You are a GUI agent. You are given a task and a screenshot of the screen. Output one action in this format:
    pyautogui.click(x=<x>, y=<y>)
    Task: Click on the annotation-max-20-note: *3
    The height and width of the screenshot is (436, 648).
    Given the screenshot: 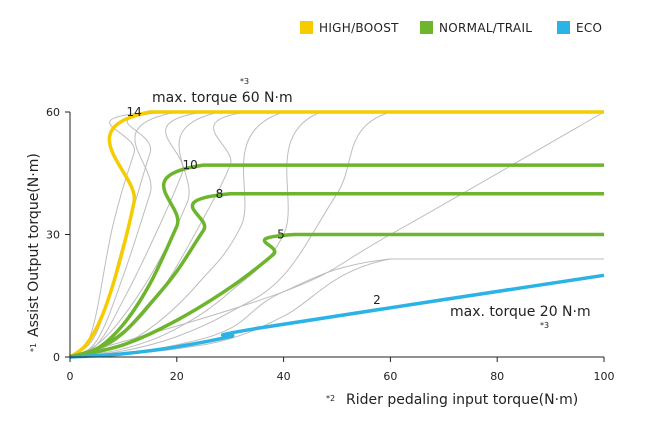 What is the action you would take?
    pyautogui.click(x=544, y=325)
    